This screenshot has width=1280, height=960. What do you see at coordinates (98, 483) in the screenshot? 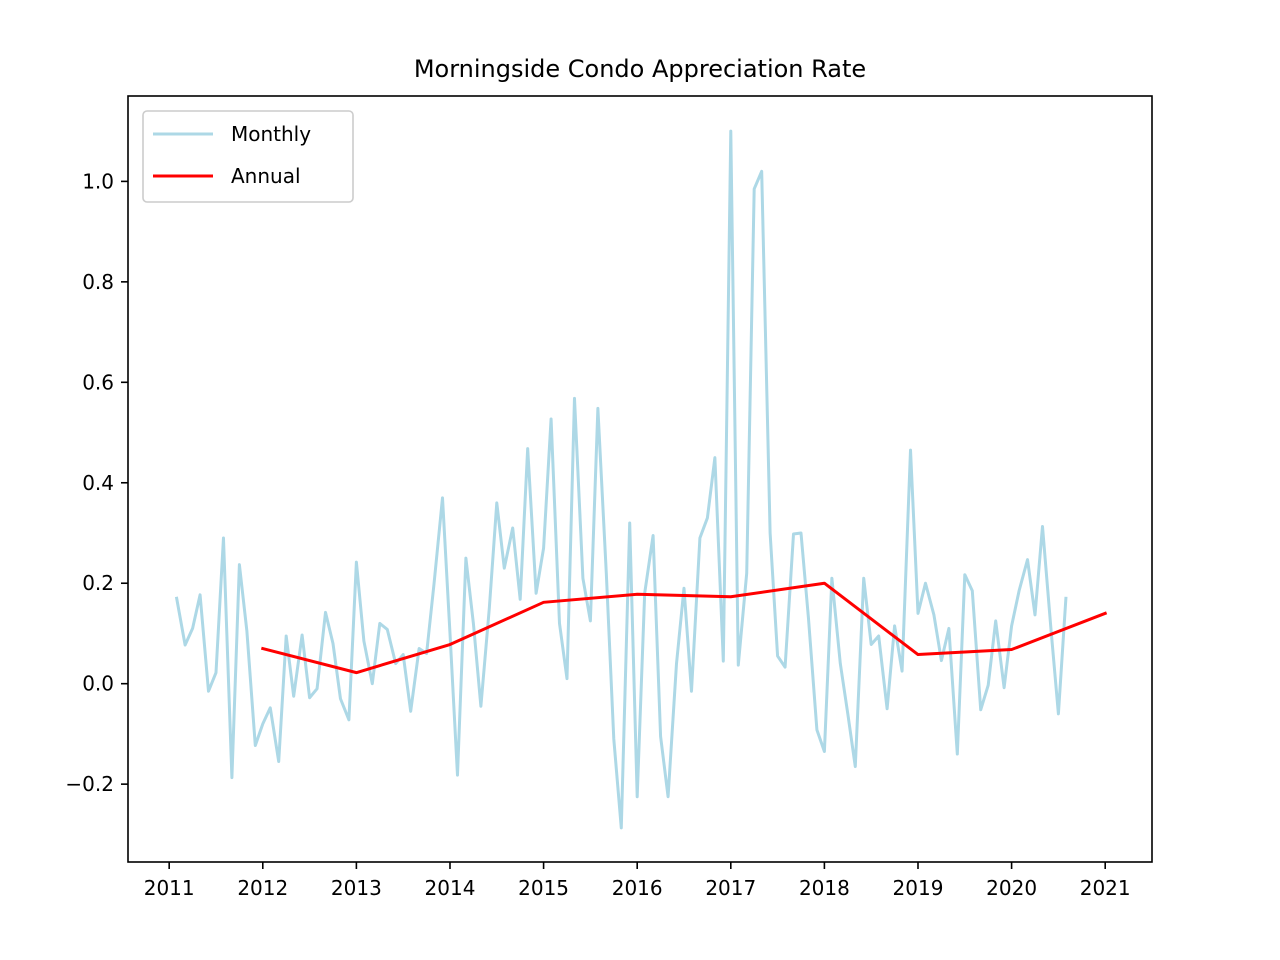
I see `y-tick-label: 0.4` at bounding box center [98, 483].